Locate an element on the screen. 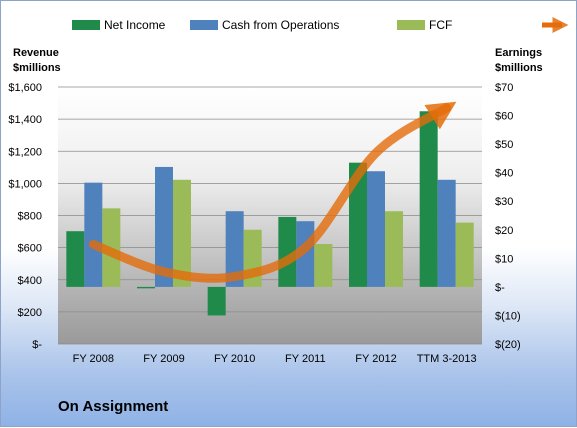 The height and width of the screenshot is (428, 577). right-tick-label: $(10) is located at coordinates (508, 316).